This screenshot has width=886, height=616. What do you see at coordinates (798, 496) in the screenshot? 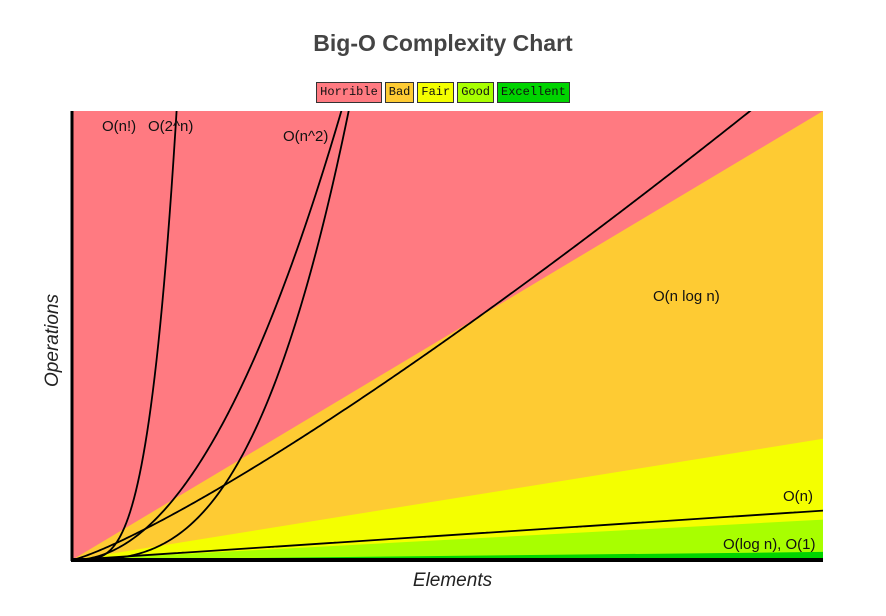
I see `series-label-o-n: O(n)` at bounding box center [798, 496].